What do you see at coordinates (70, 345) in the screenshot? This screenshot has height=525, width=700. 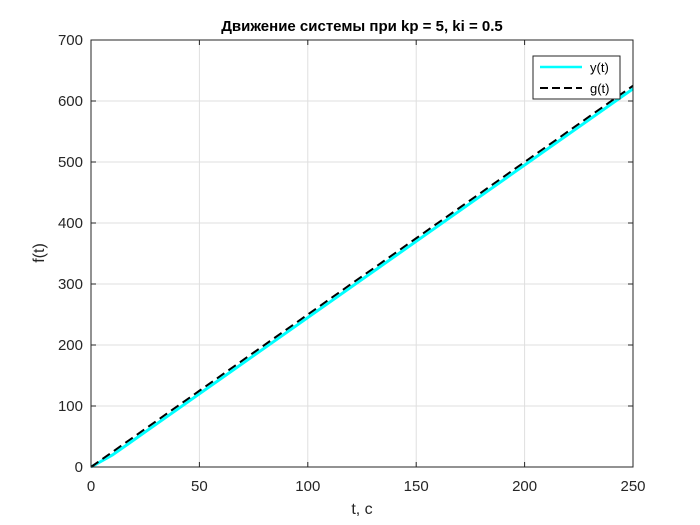 I see `y-tick-label: 200` at bounding box center [70, 345].